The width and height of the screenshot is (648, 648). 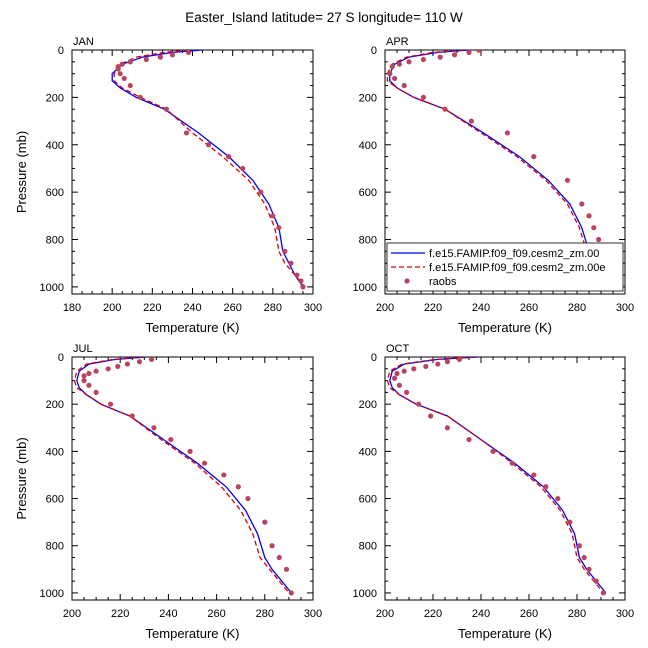 I want to click on panel-label: JUL, so click(x=83, y=349).